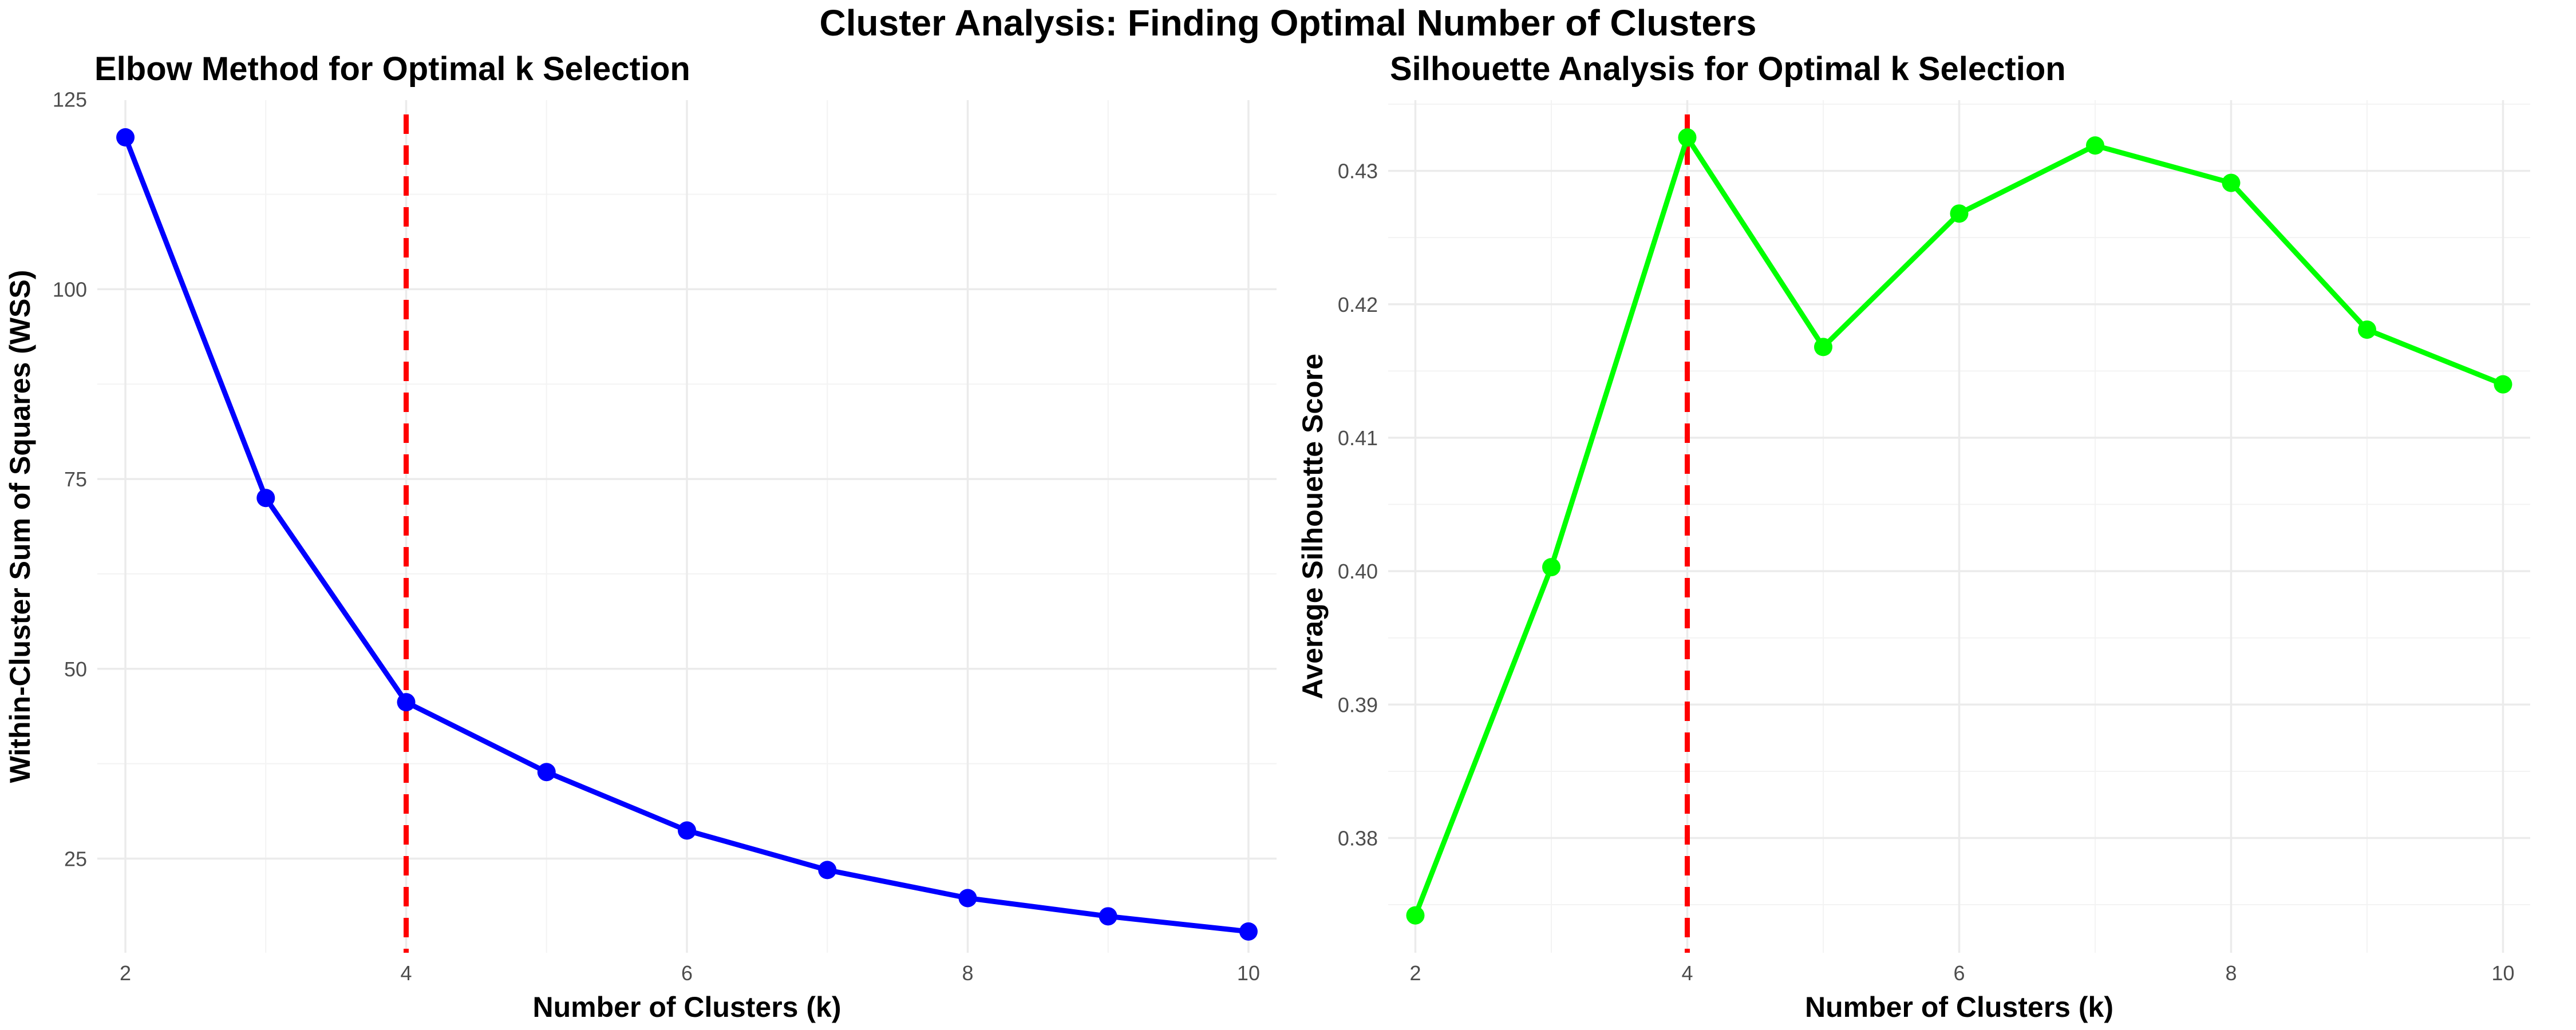 The height and width of the screenshot is (1030, 2576). What do you see at coordinates (125, 973) in the screenshot?
I see `elbow-x-tick-label: 2` at bounding box center [125, 973].